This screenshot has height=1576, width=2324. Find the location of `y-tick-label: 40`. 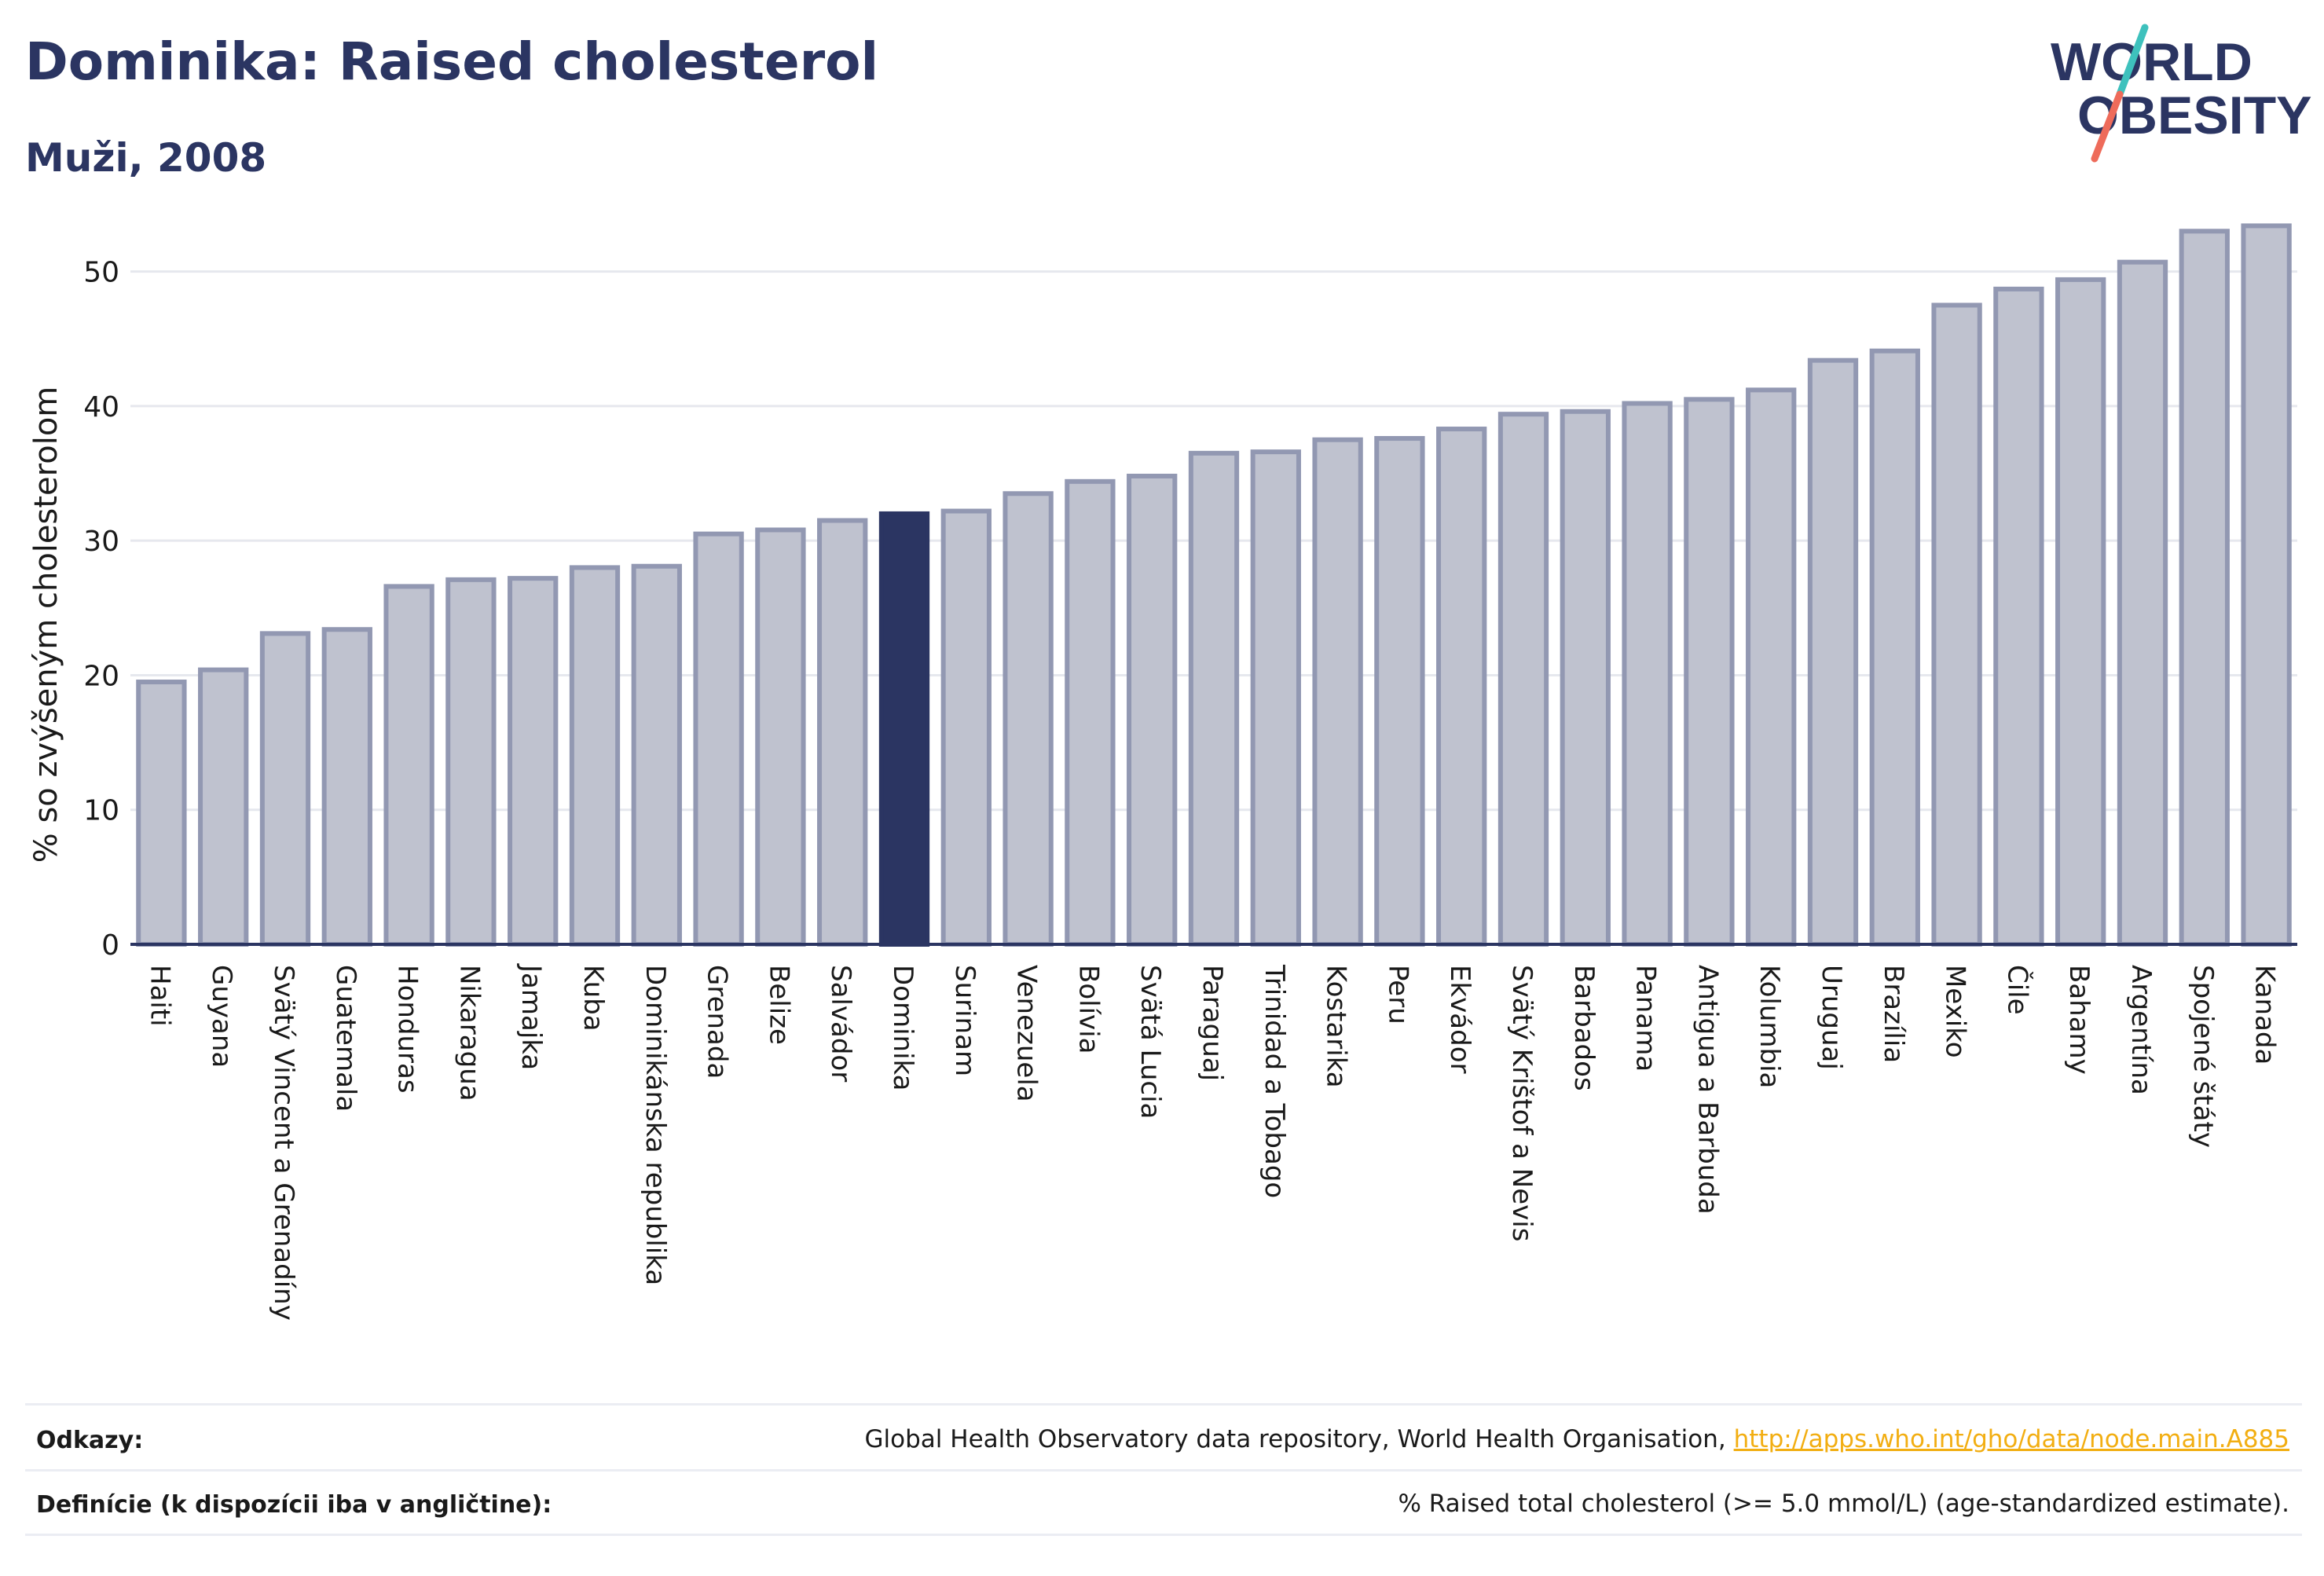

y-tick-label: 40 is located at coordinates (101, 407).